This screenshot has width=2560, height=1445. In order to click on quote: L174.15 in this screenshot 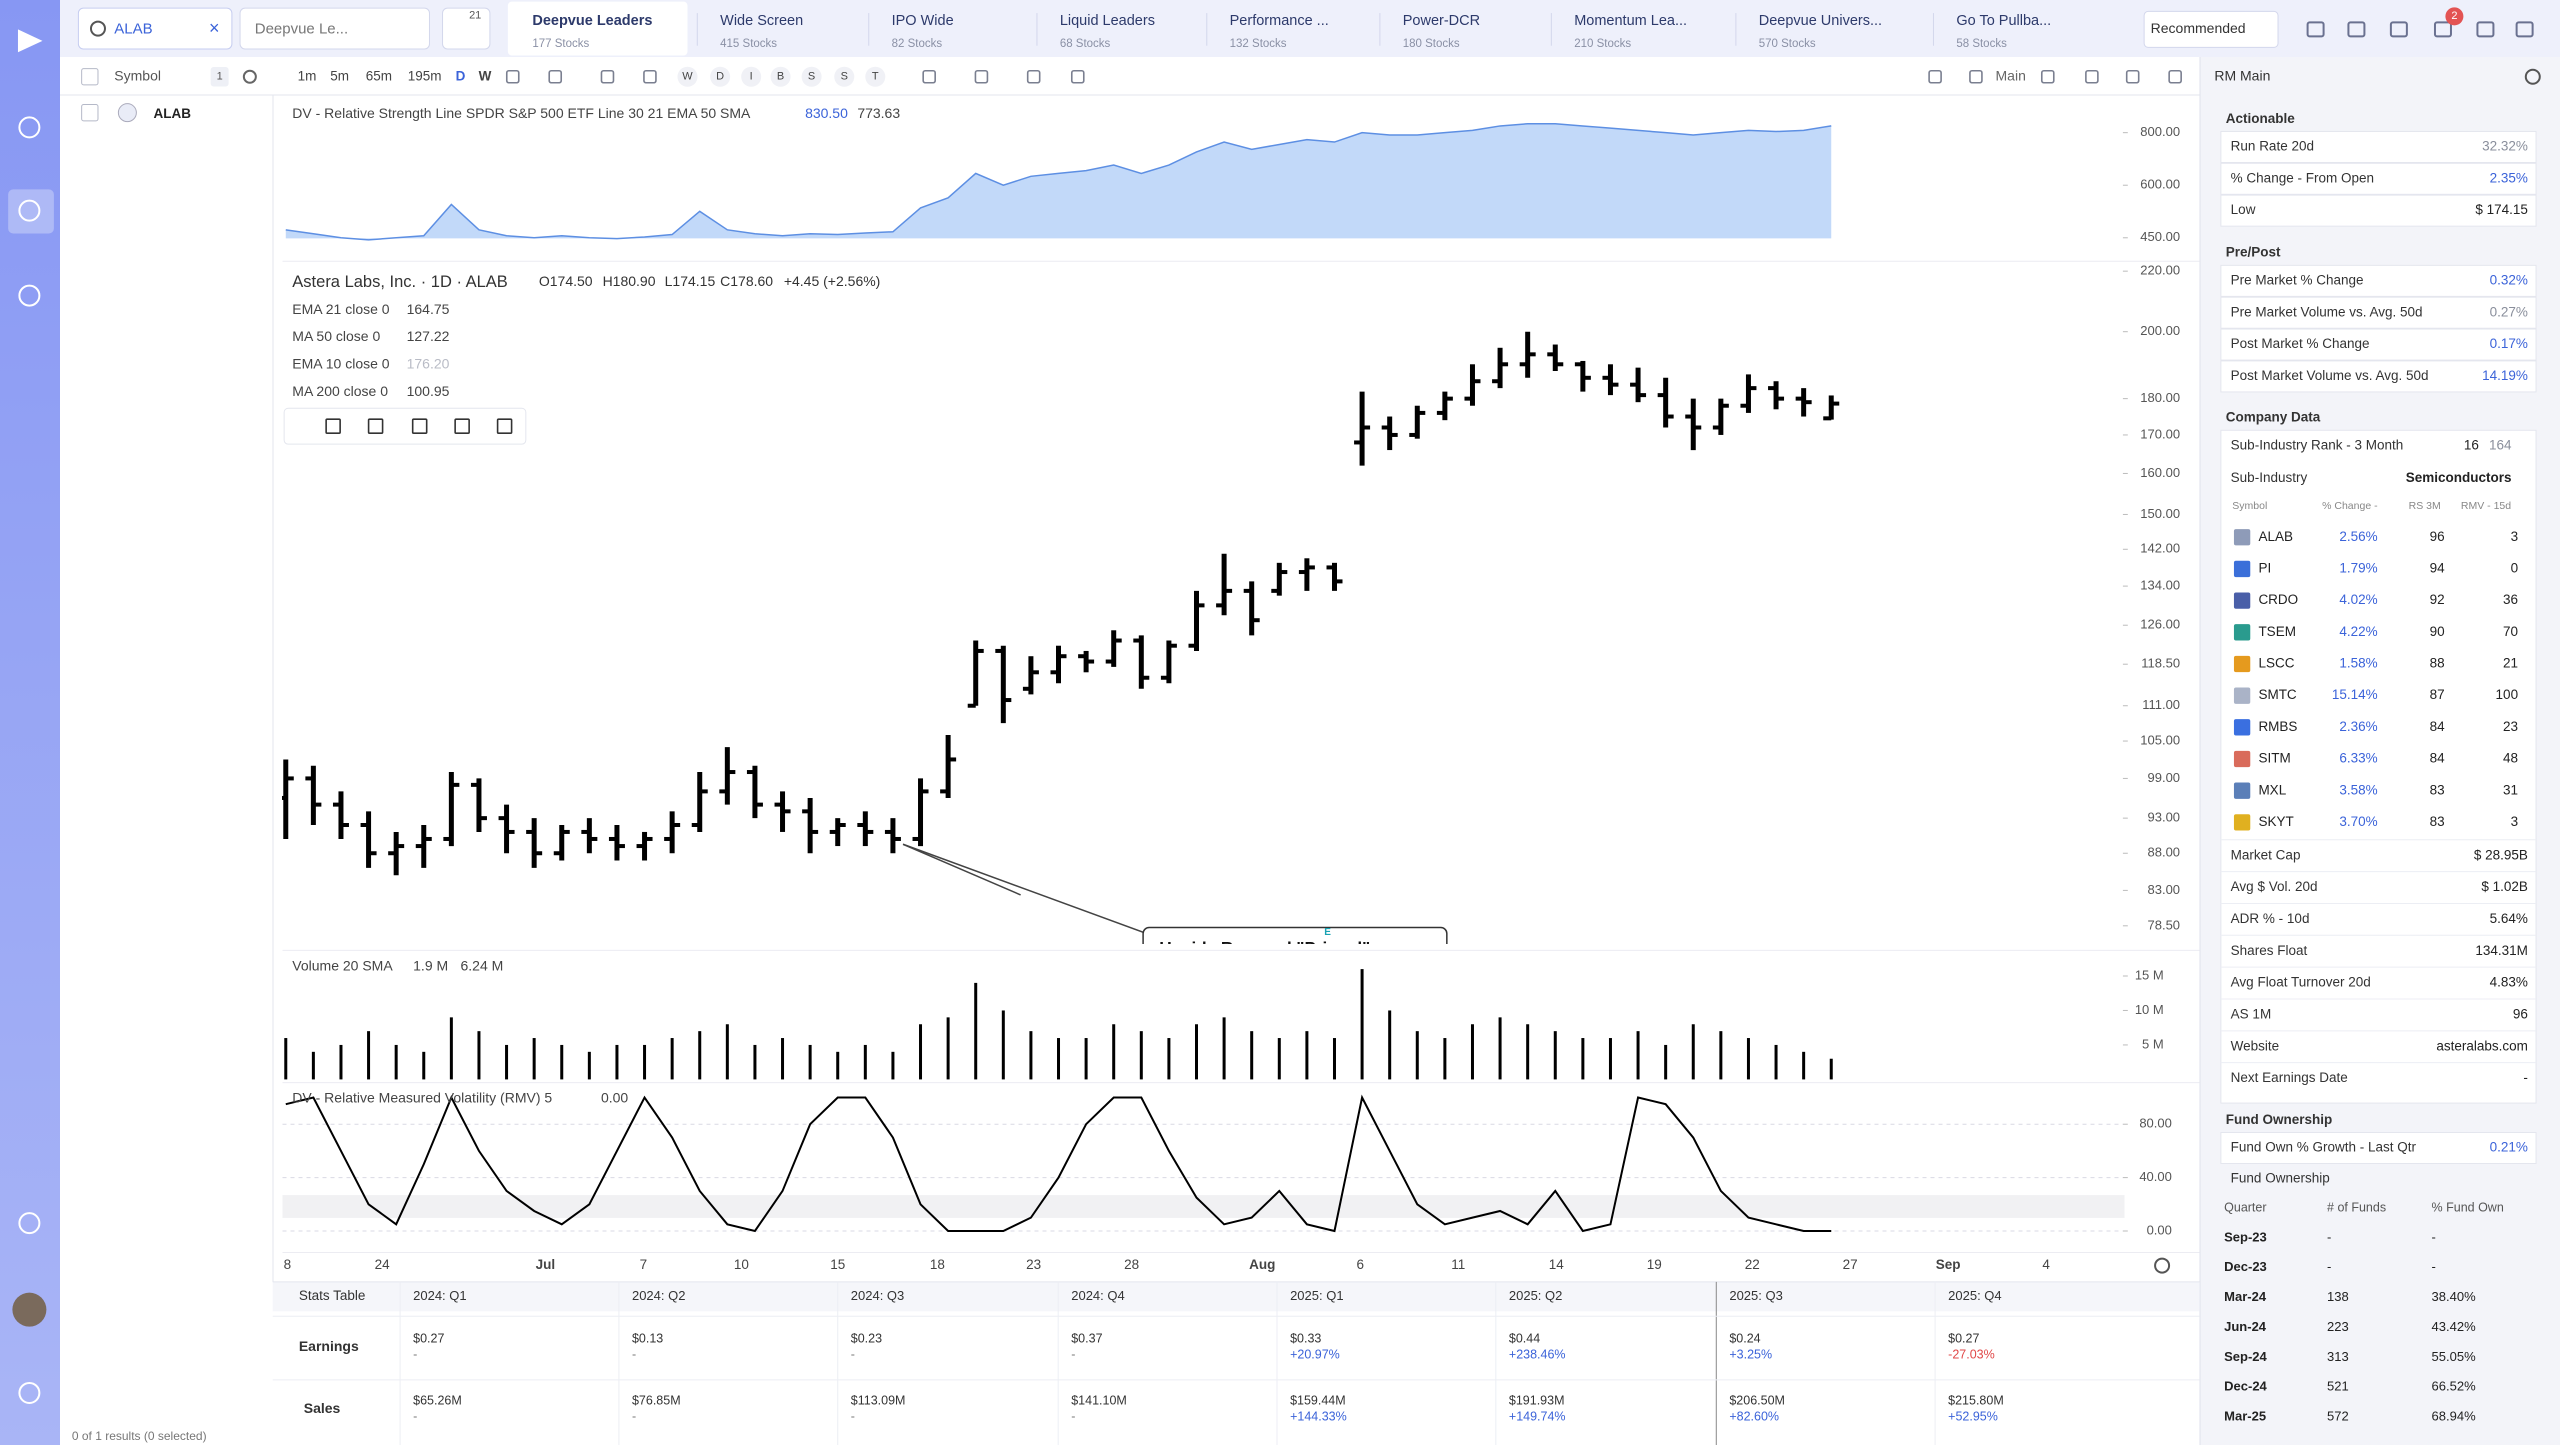, I will do `click(690, 281)`.